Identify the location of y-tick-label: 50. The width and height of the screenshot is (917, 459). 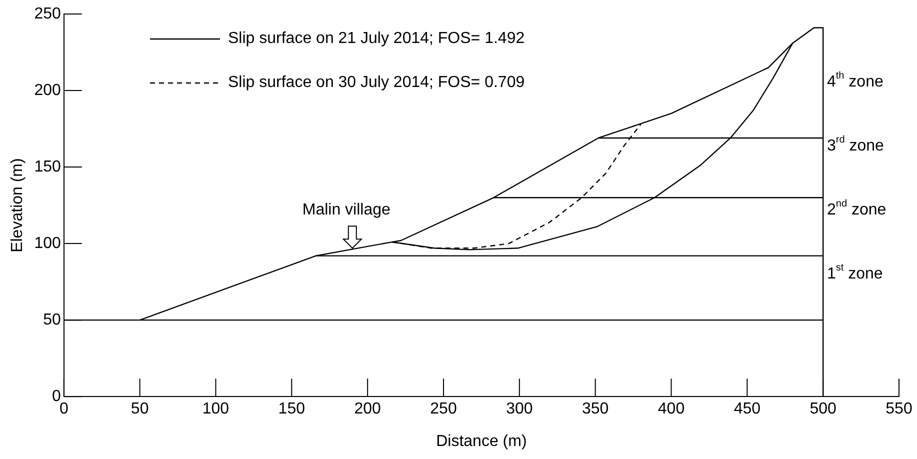
(52, 319).